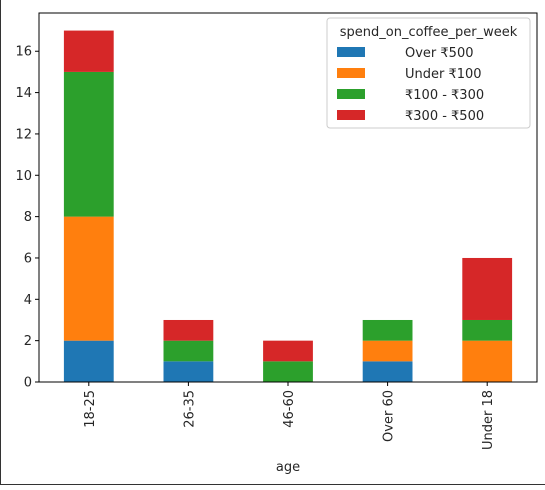 This screenshot has width=545, height=490. I want to click on x-tick-label: 18-25, so click(90, 409).